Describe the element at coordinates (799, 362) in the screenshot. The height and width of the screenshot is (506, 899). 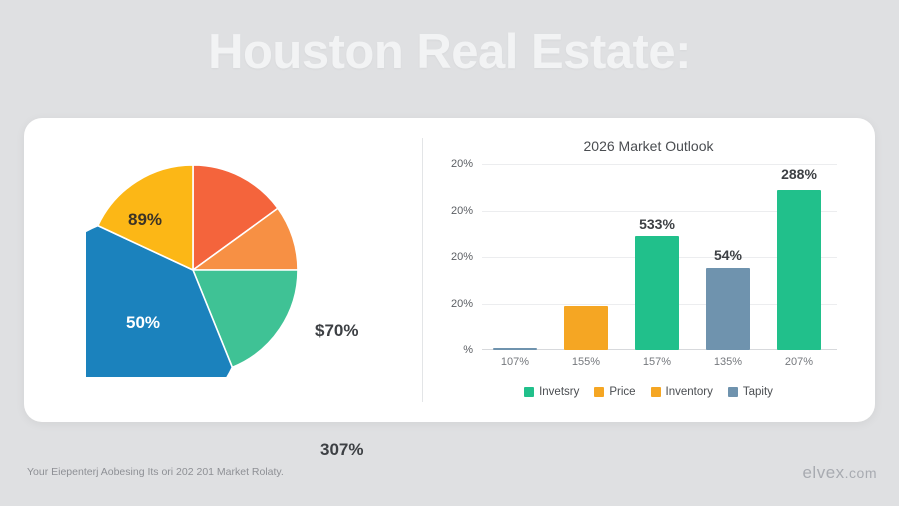
I see `x-tick-4: 207%` at that location.